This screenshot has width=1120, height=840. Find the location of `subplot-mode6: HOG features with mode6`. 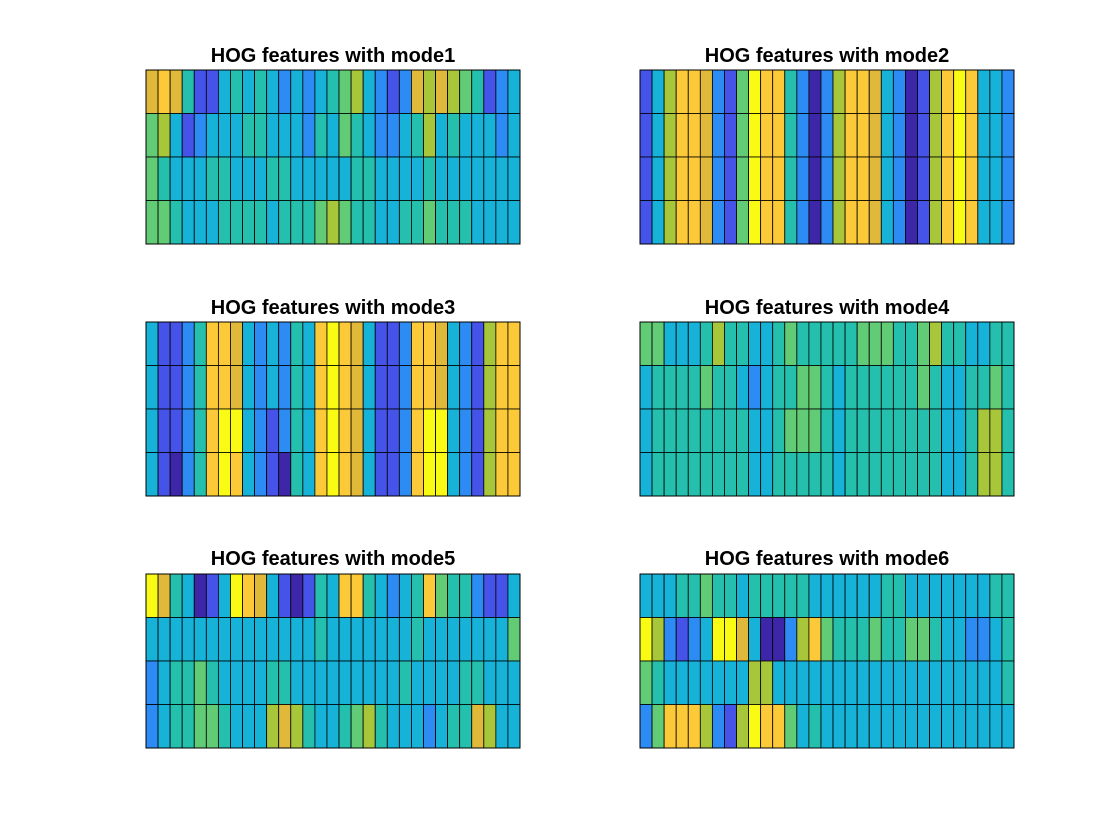

subplot-mode6: HOG features with mode6 is located at coordinates (827, 648).